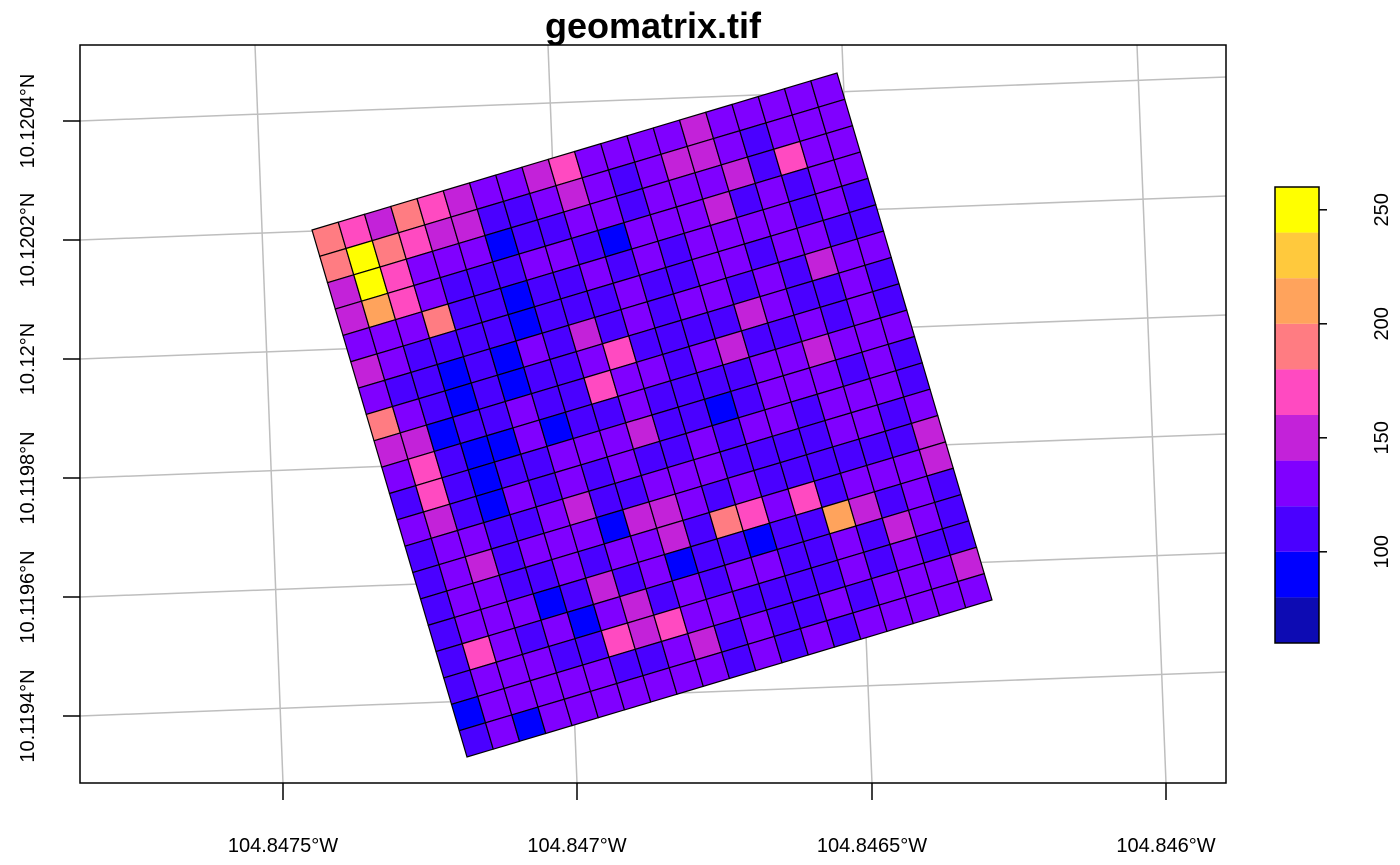 The height and width of the screenshot is (865, 1400). I want to click on y-tick-label: 10.1202°N, so click(28, 240).